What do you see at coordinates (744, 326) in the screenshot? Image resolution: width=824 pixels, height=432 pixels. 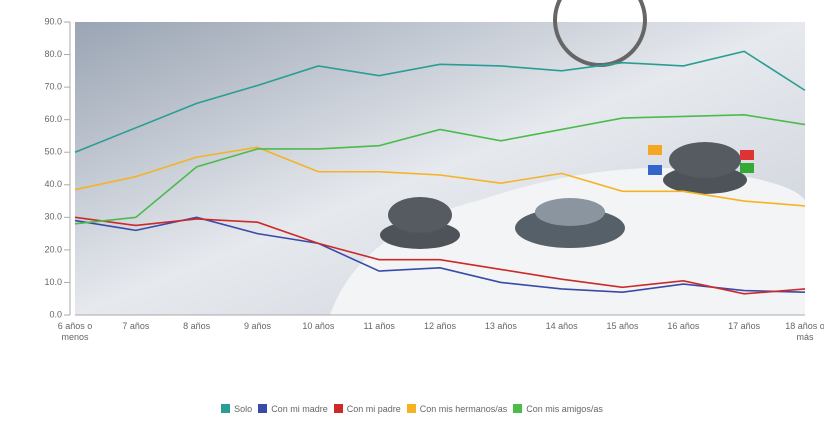 I see `x-tick-label: 17 años` at bounding box center [744, 326].